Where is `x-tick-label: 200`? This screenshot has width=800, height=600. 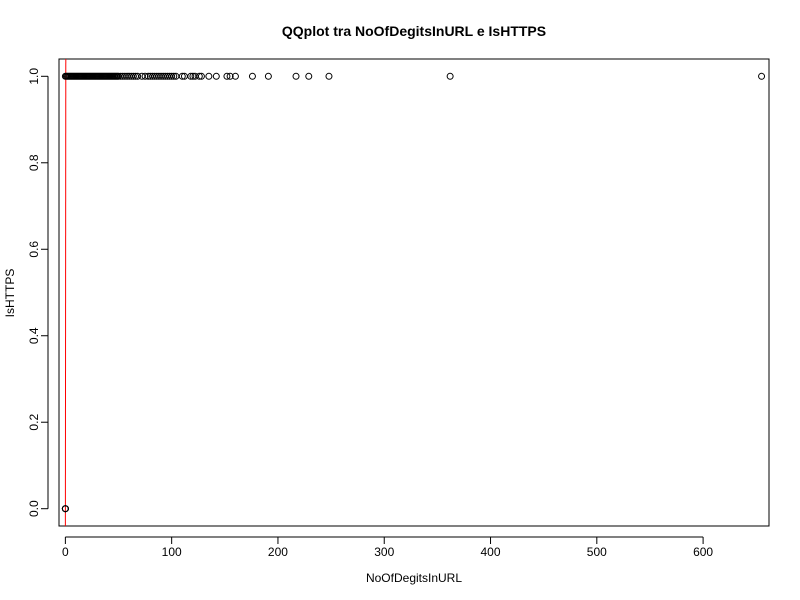 x-tick-label: 200 is located at coordinates (278, 552).